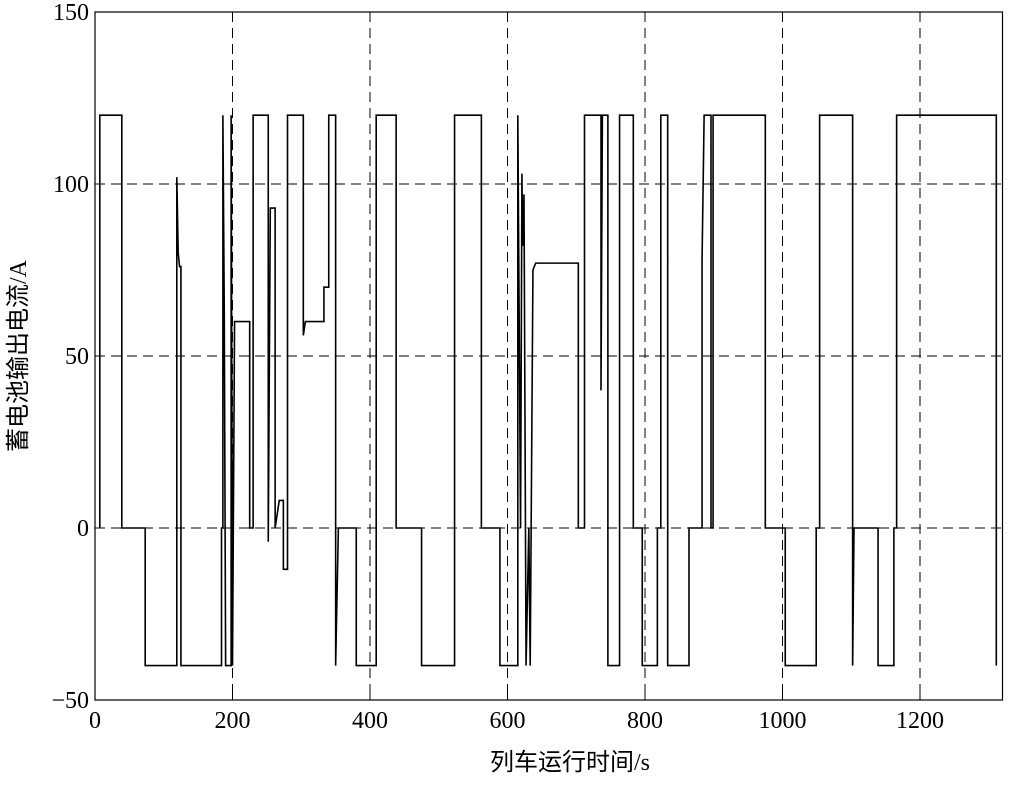 The height and width of the screenshot is (786, 1009). Describe the element at coordinates (70, 701) in the screenshot. I see `y-tick-label: −50` at that location.